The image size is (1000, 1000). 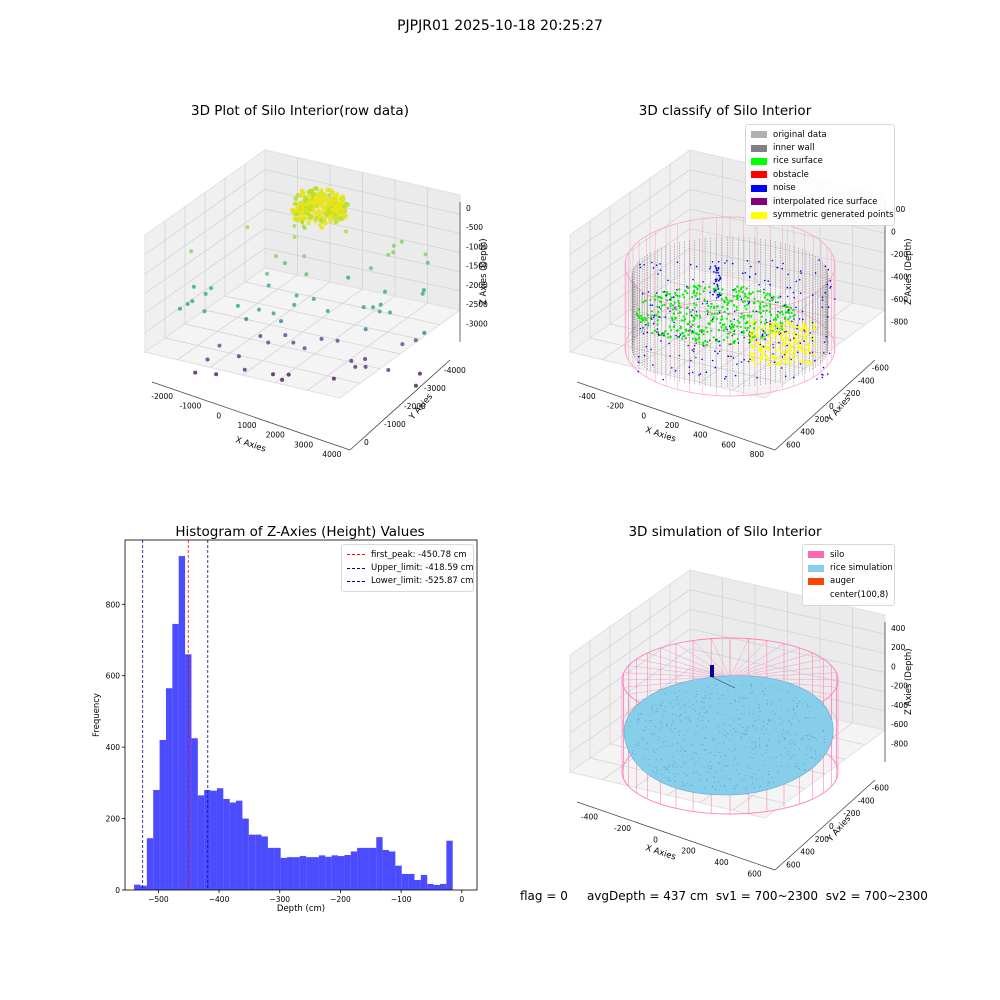 What do you see at coordinates (898, 209) in the screenshot?
I see `p2-z-tick-label-0: 200` at bounding box center [898, 209].